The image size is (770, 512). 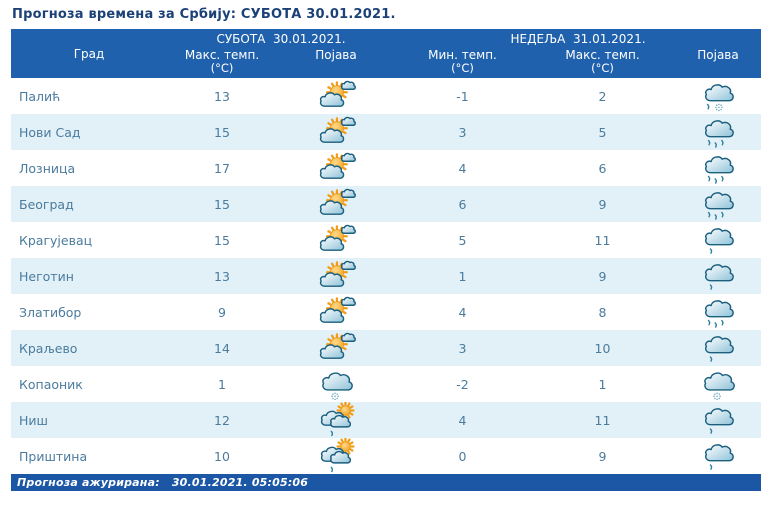 I want to click on saturday-max-temp: 1, so click(x=222, y=384).